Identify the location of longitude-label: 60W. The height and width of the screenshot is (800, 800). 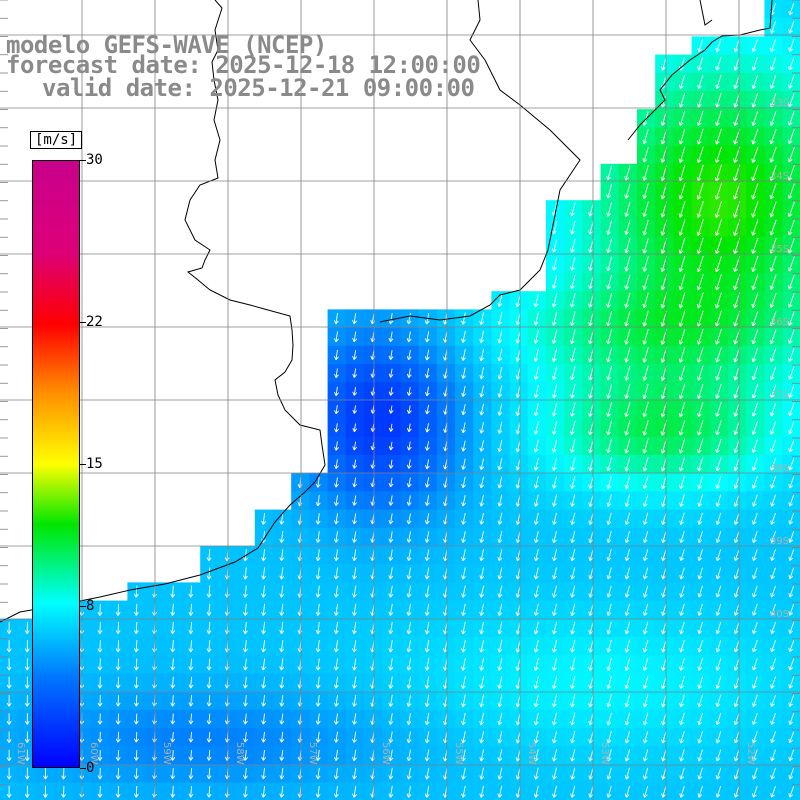
(93, 753).